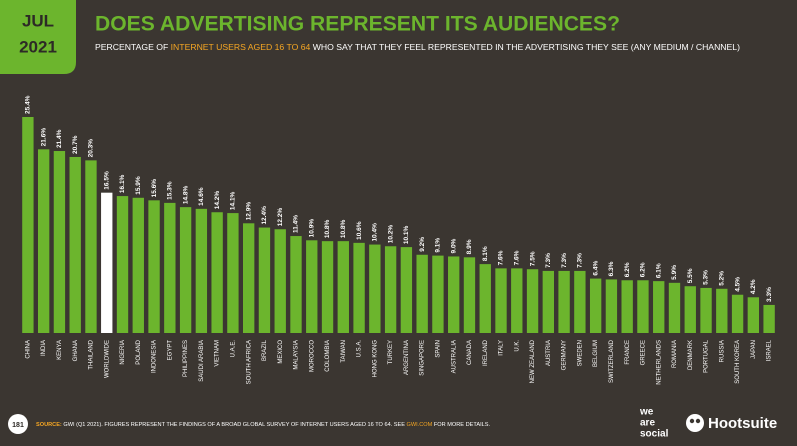 The height and width of the screenshot is (446, 797). What do you see at coordinates (359, 230) in the screenshot?
I see `value-label: 10.6%` at bounding box center [359, 230].